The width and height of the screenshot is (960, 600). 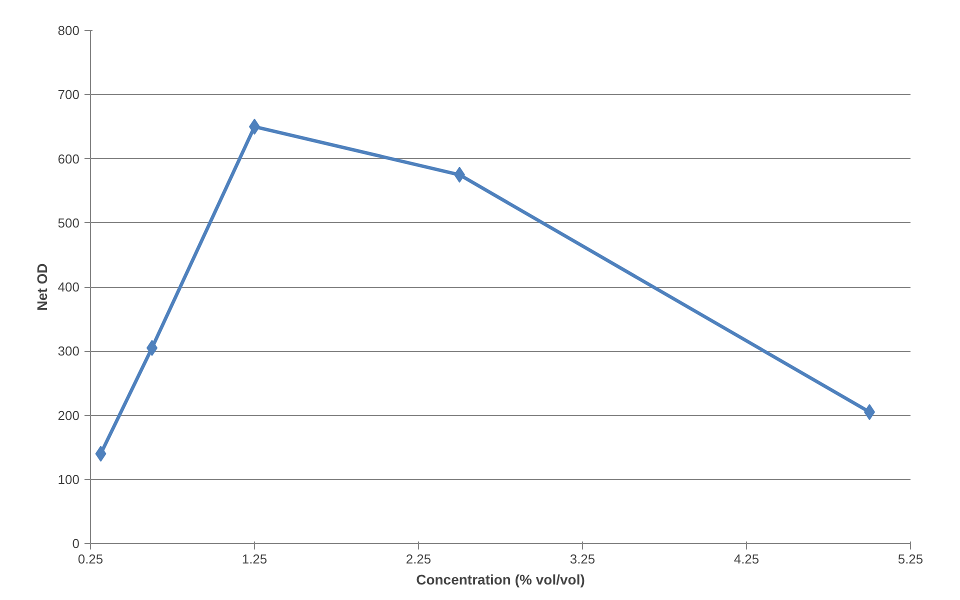 What do you see at coordinates (911, 559) in the screenshot?
I see `x-tick-label: 5.25` at bounding box center [911, 559].